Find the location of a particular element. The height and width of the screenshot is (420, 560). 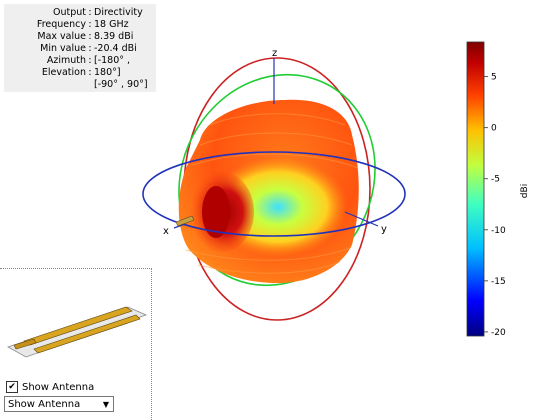

z-axis-label: z is located at coordinates (274, 53).